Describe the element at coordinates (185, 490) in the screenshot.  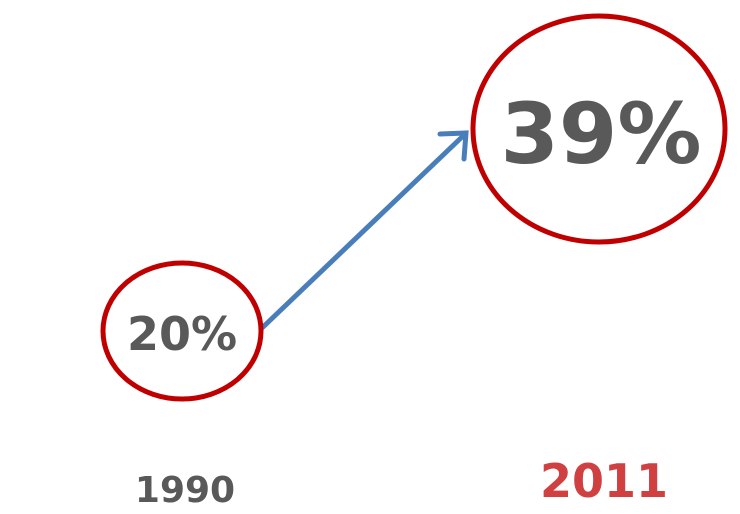
I see `start-year-label: 1990` at that location.